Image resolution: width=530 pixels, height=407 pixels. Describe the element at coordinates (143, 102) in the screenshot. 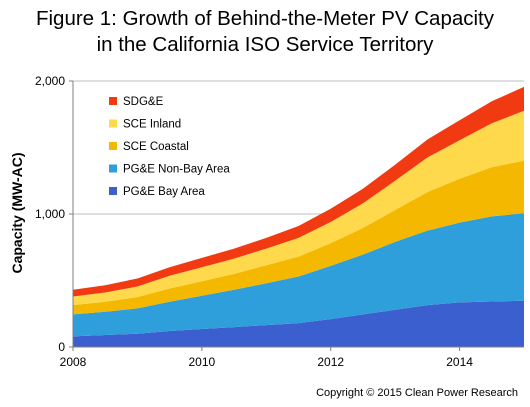

I see `legend-label-0: SDG&E` at that location.